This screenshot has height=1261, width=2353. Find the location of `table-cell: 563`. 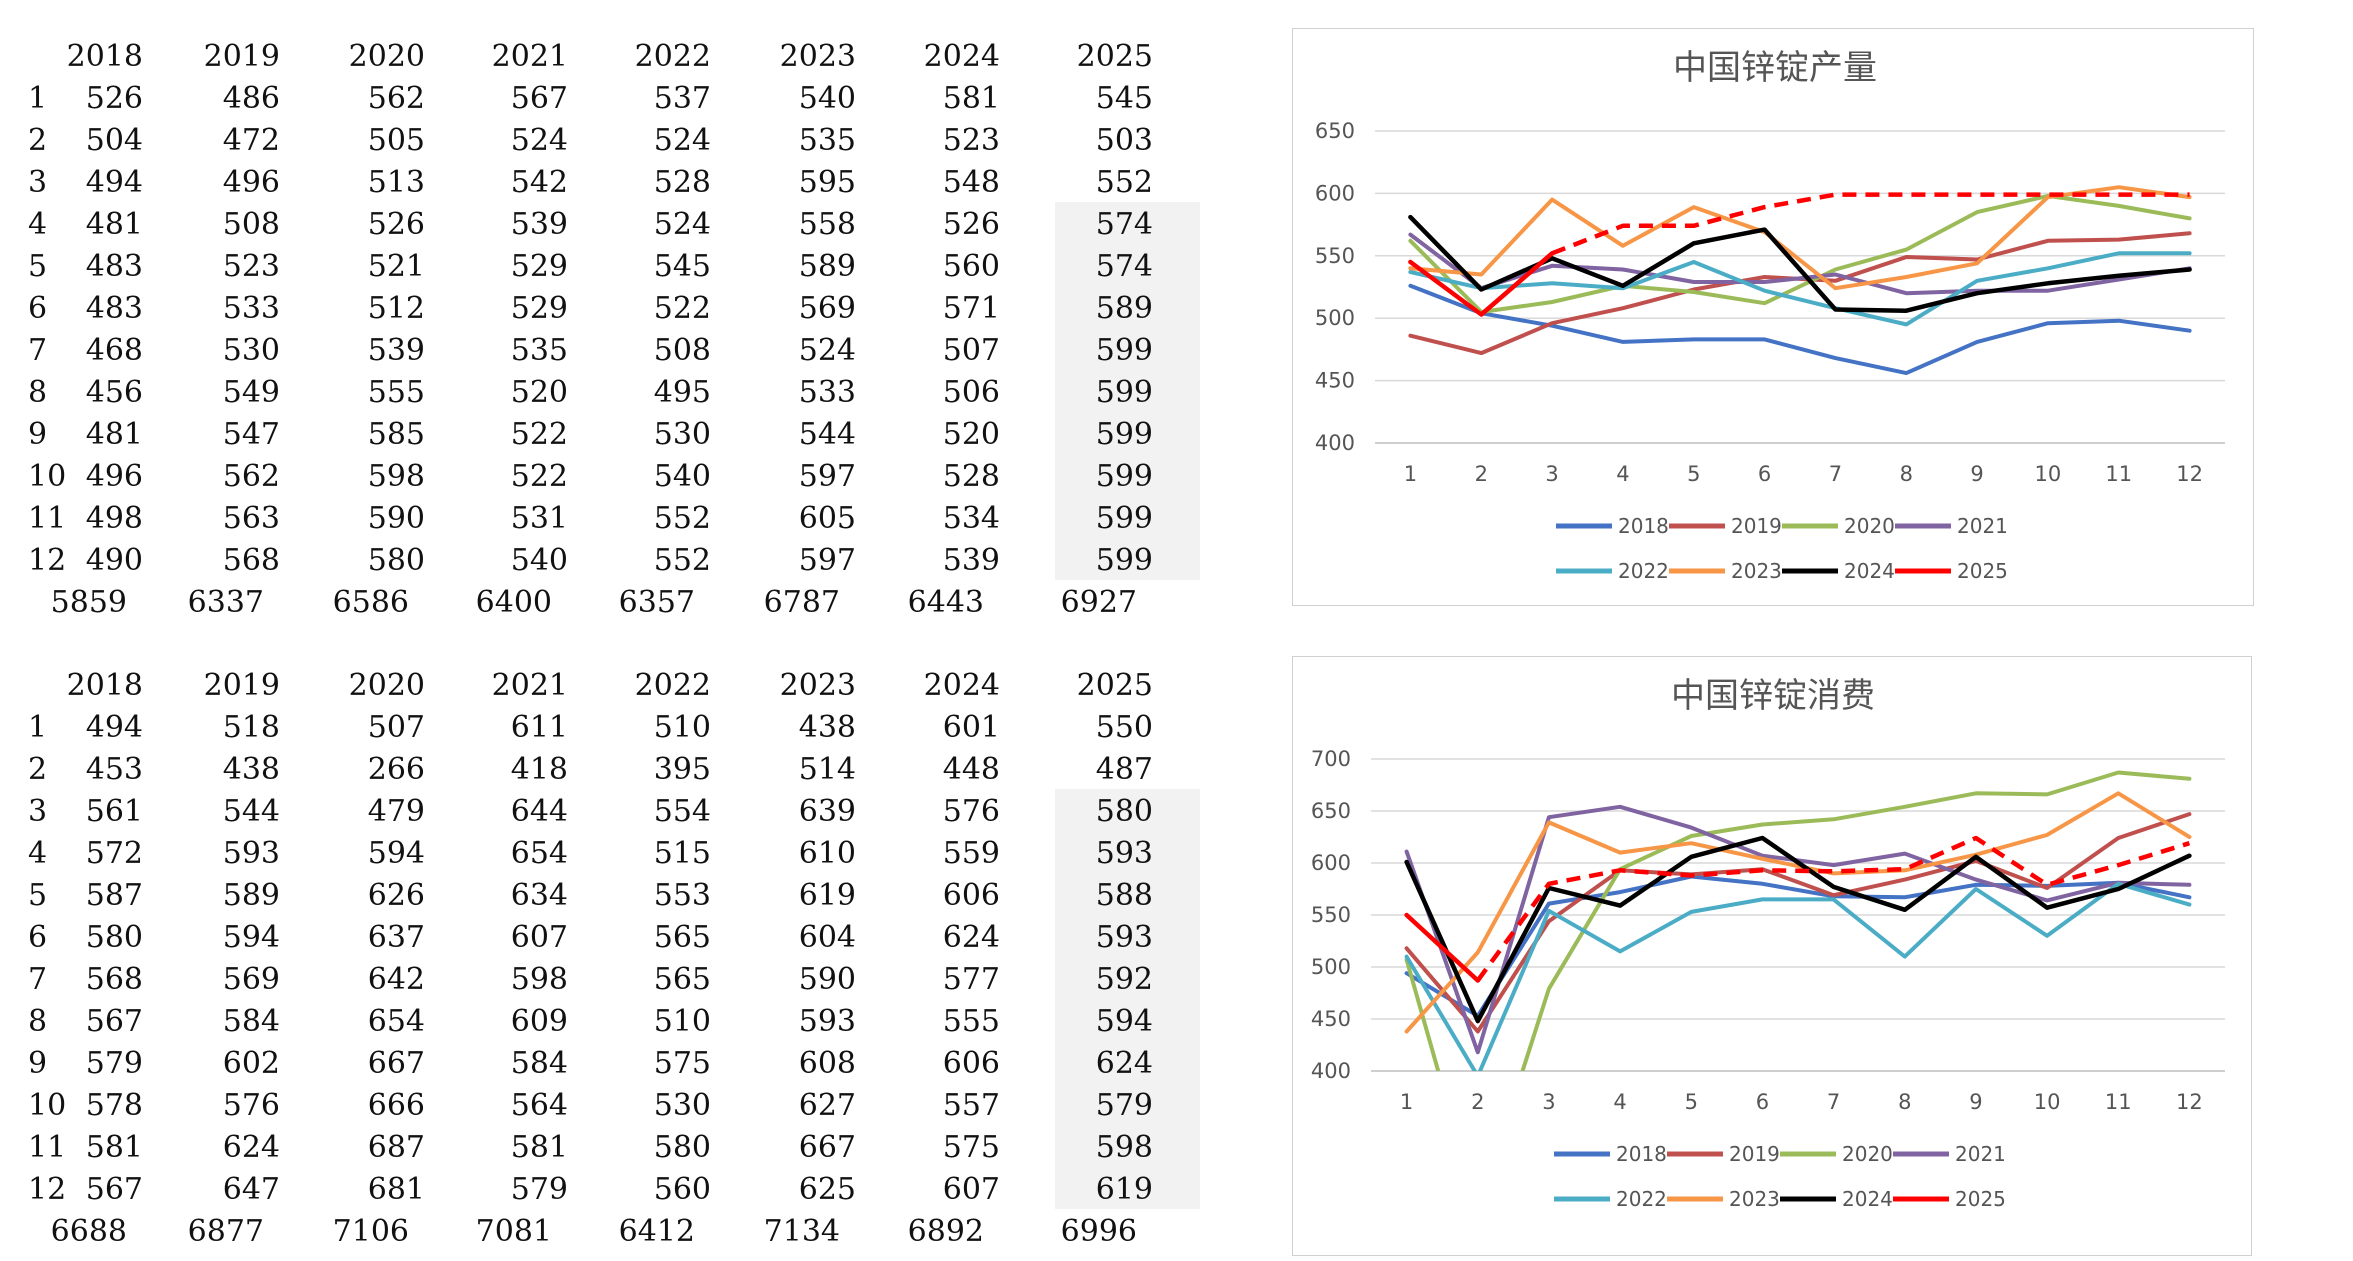

table-cell: 563 is located at coordinates (251, 518).